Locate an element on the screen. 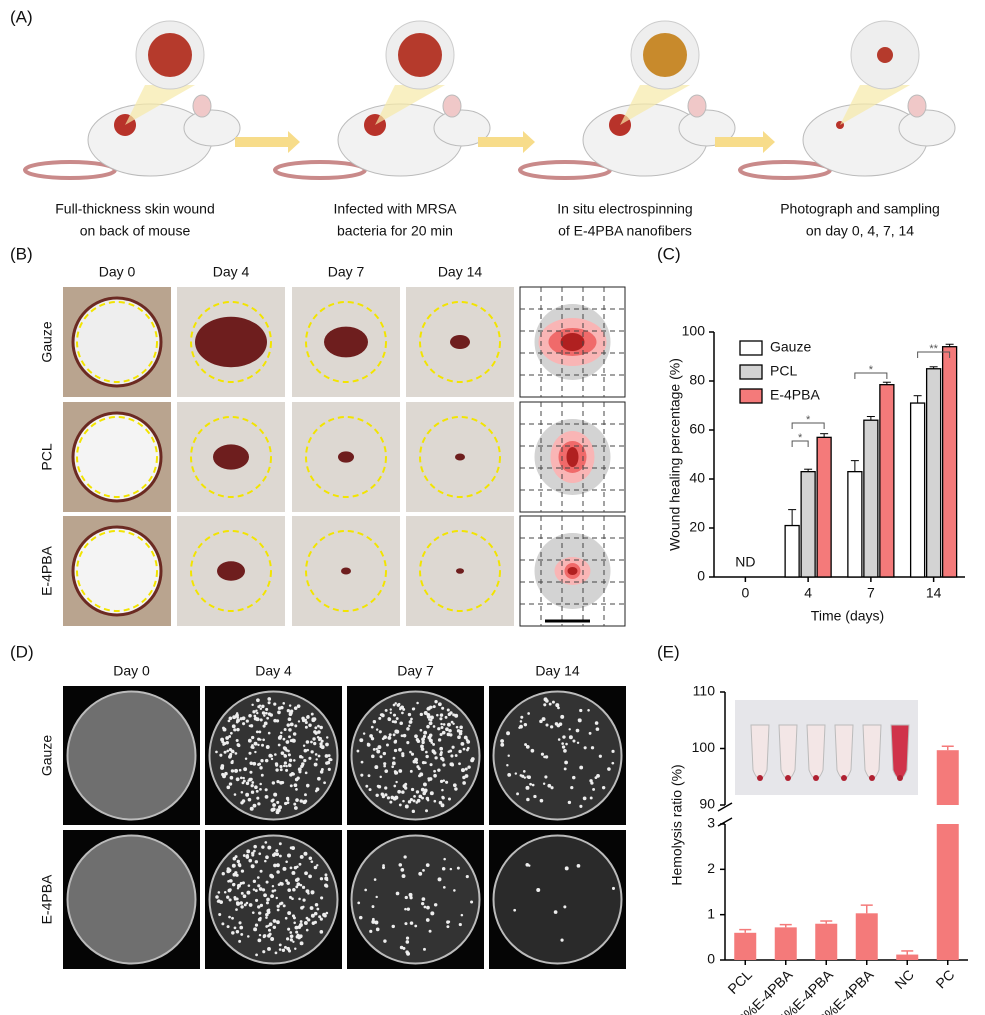  y-tick-label: 100 is located at coordinates (694, 331).